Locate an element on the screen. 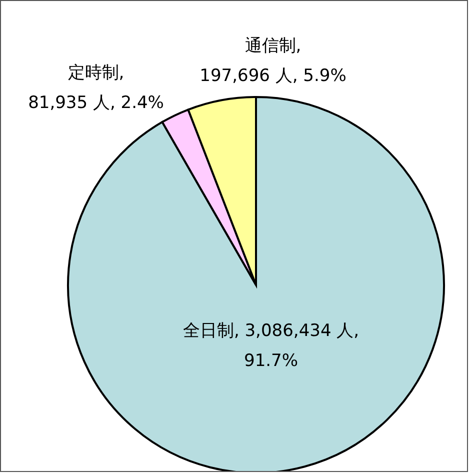  slice-label: 全日制, 3,086,434 人, 91.7% is located at coordinates (271, 346).